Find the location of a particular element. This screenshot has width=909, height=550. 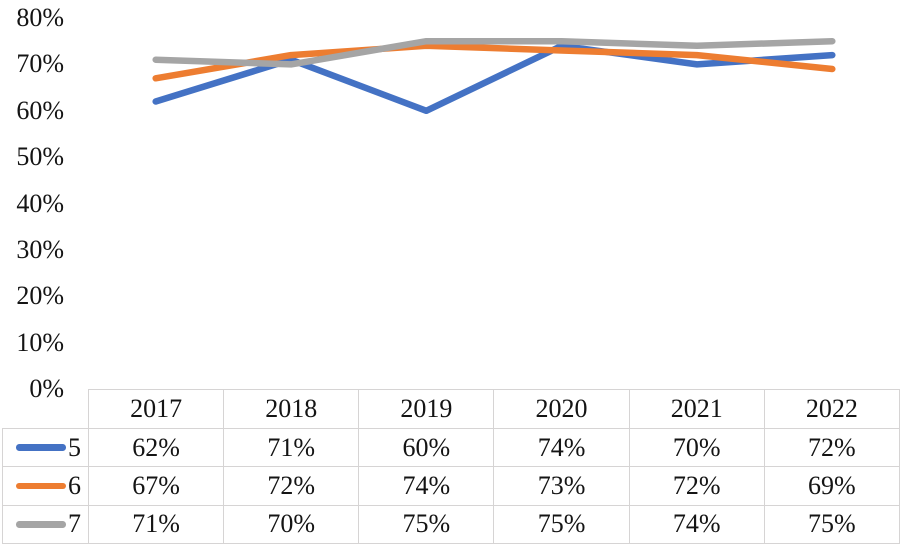

y-tick-label: 60% is located at coordinates (40, 110).